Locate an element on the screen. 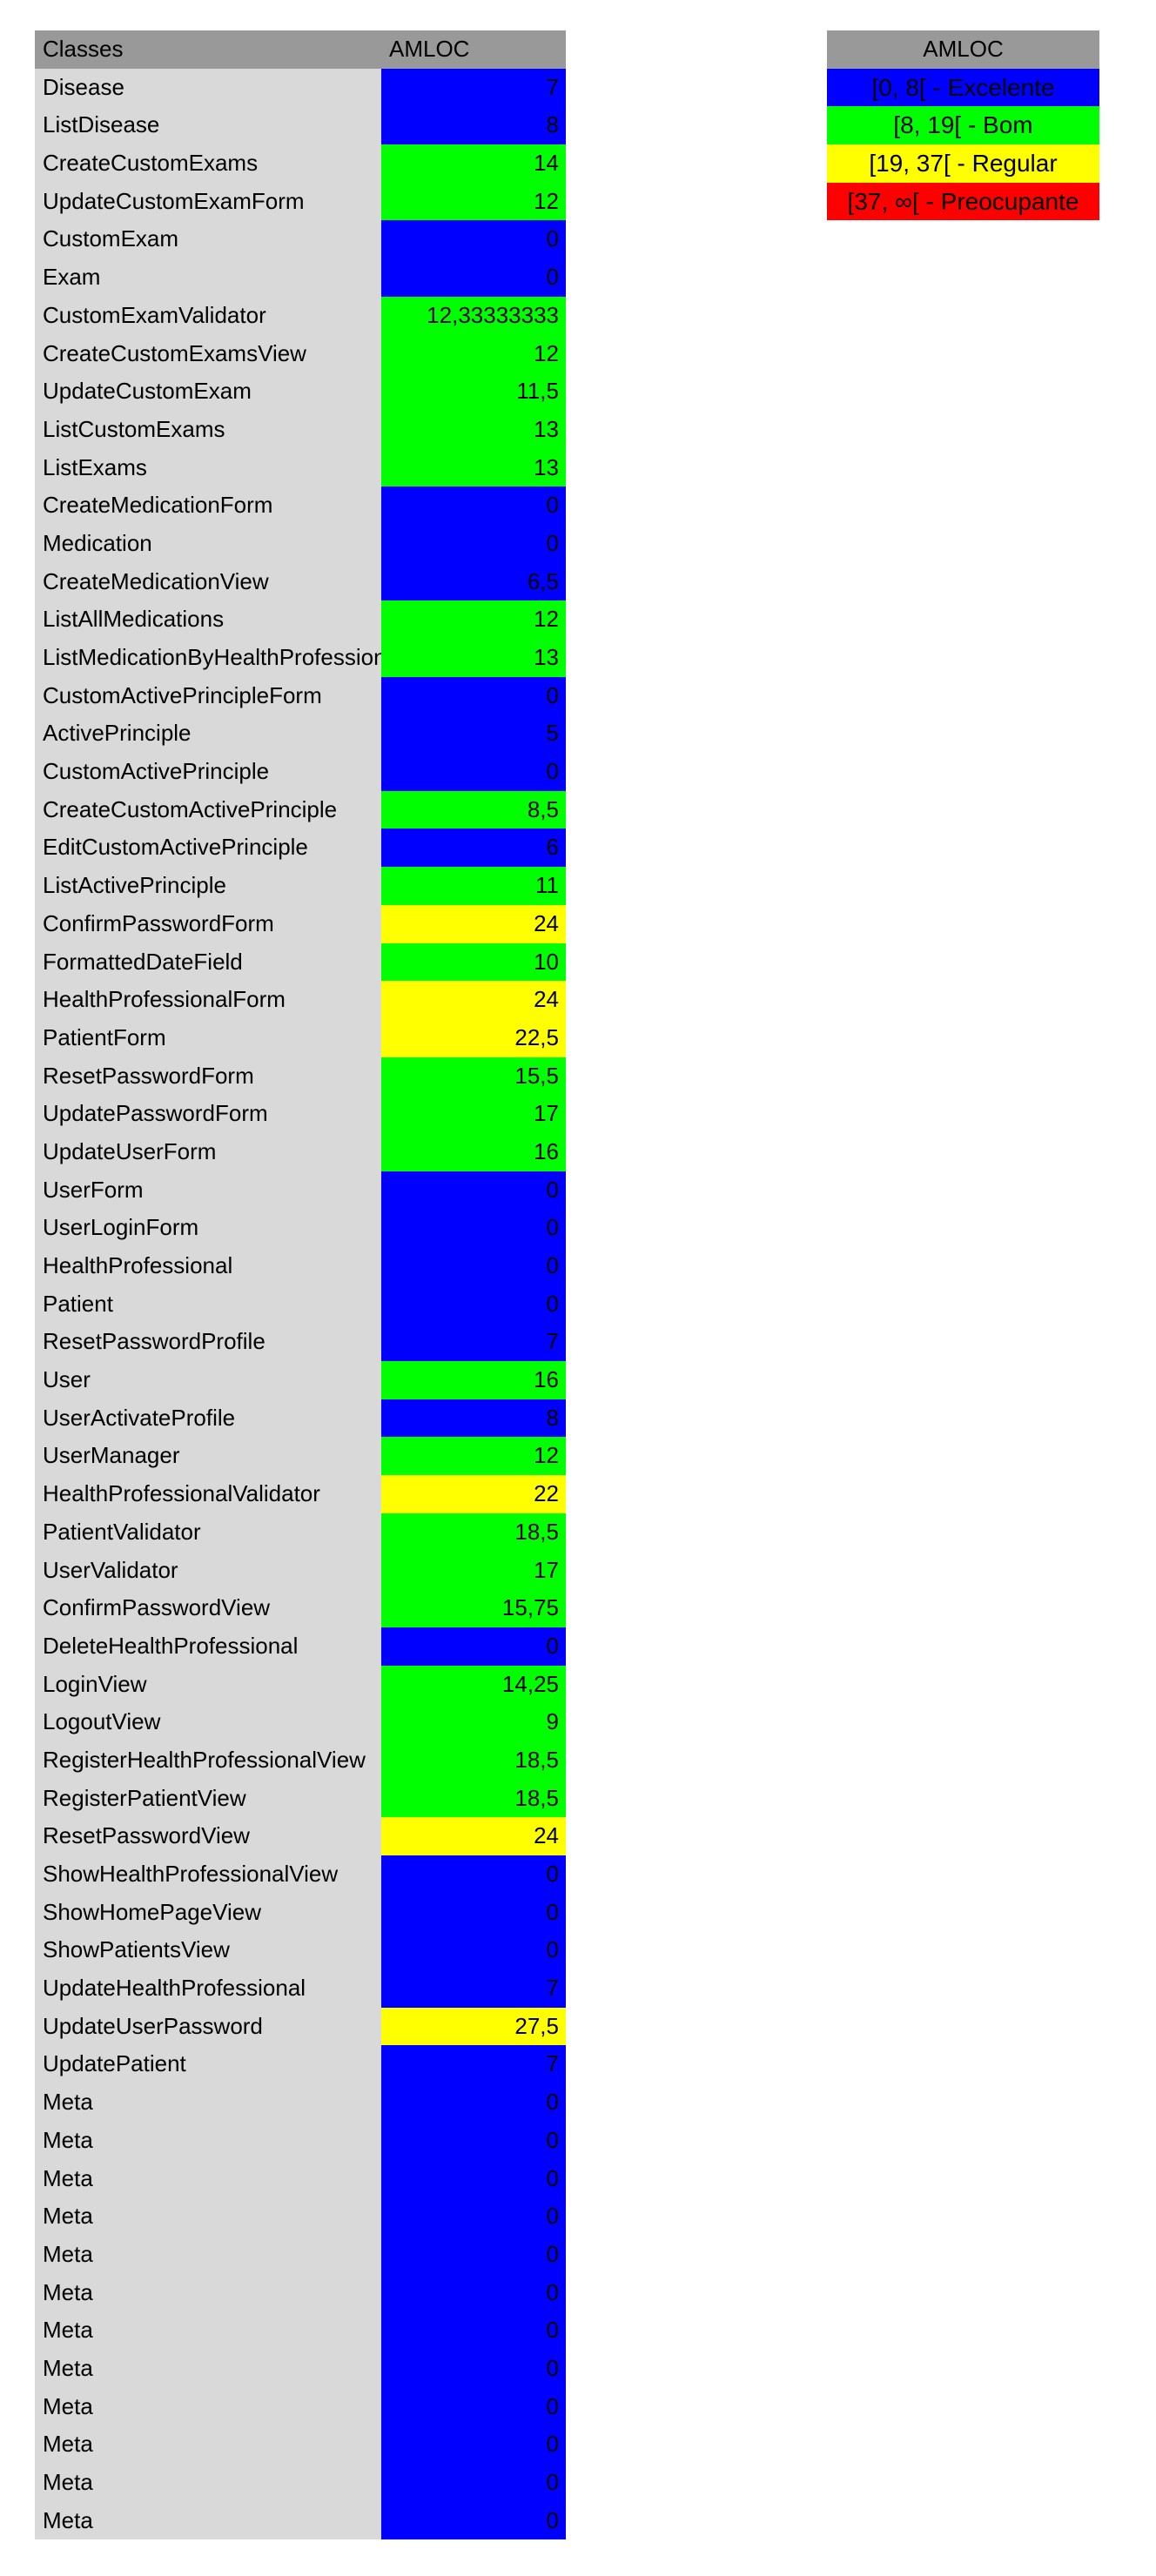  amloc-value-cell: 8,5 is located at coordinates (474, 809).